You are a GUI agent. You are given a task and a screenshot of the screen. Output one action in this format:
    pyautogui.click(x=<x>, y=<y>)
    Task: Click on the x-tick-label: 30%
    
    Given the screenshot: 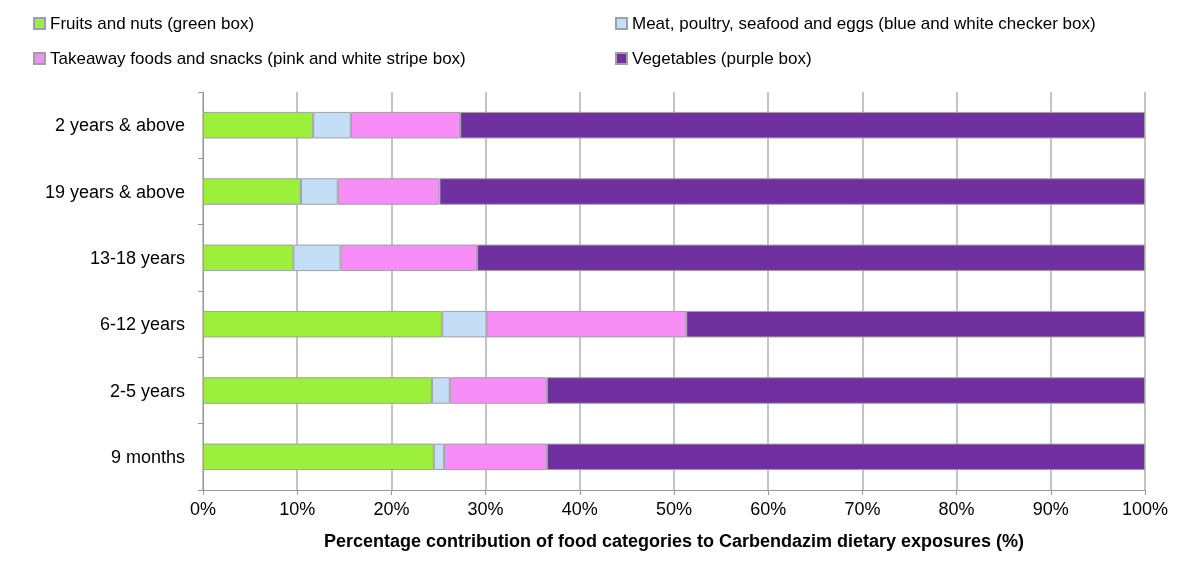 What is the action you would take?
    pyautogui.click(x=485, y=509)
    